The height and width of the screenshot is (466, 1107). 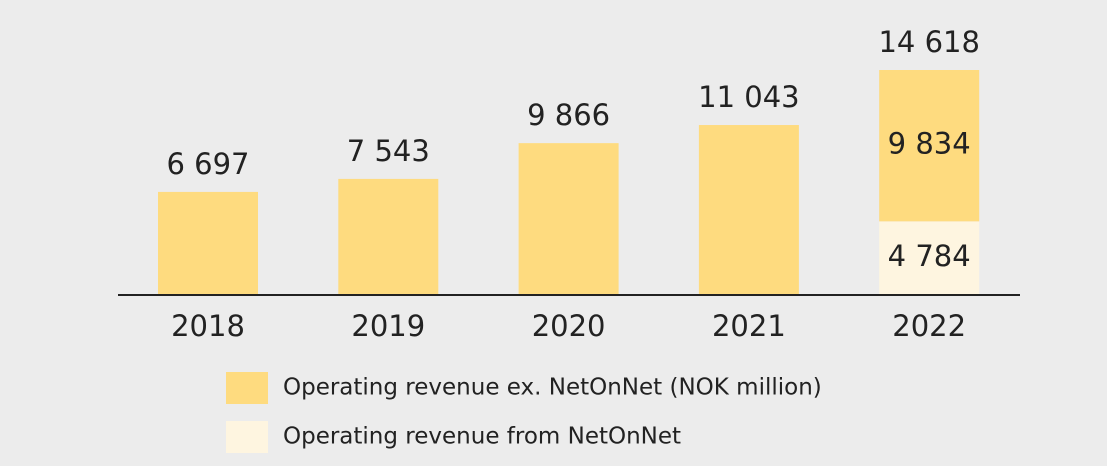 I want to click on x-tick-label: 2019, so click(x=388, y=326).